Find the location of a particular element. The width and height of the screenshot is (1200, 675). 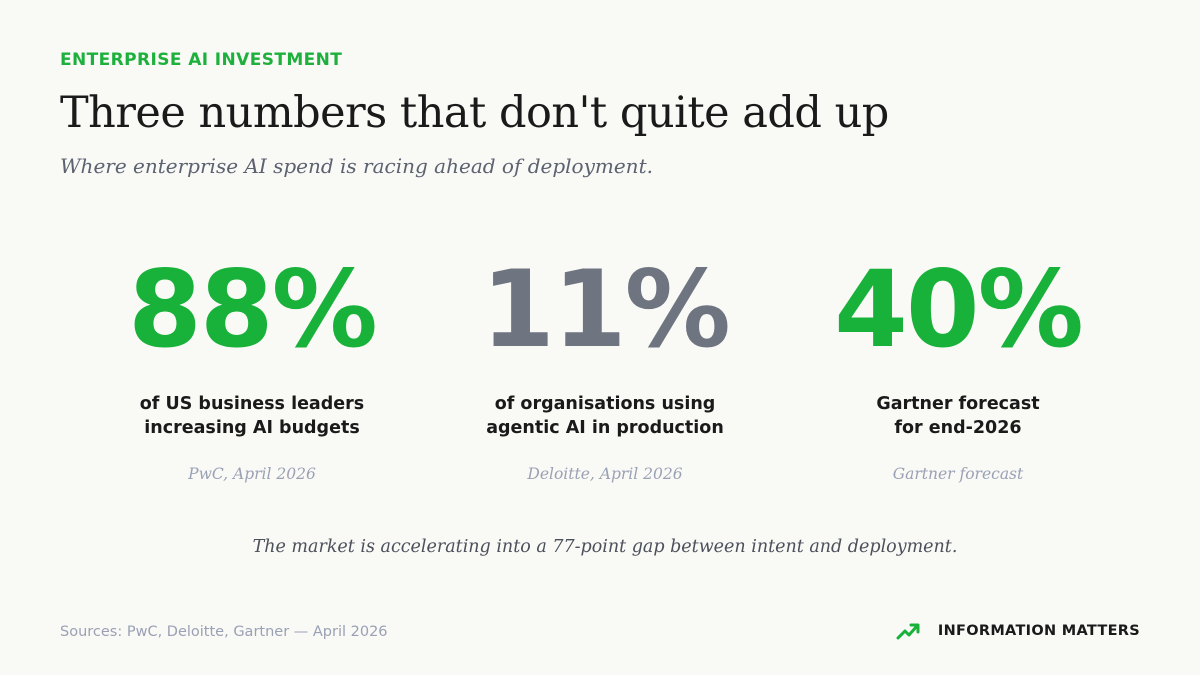

brand-logo: INFORMATION MATTERS is located at coordinates (1018, 631).